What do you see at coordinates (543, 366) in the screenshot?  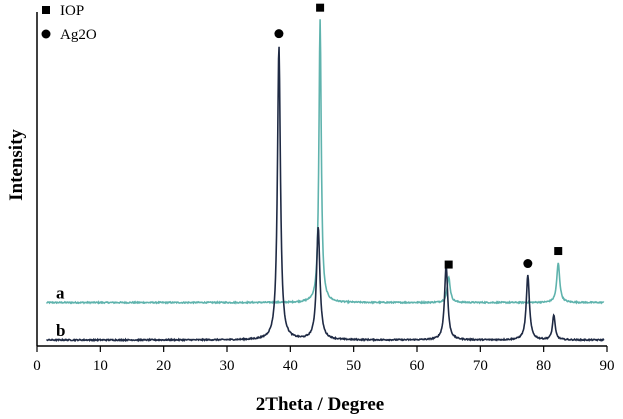 I see `x-tick-label: 80` at bounding box center [543, 366].